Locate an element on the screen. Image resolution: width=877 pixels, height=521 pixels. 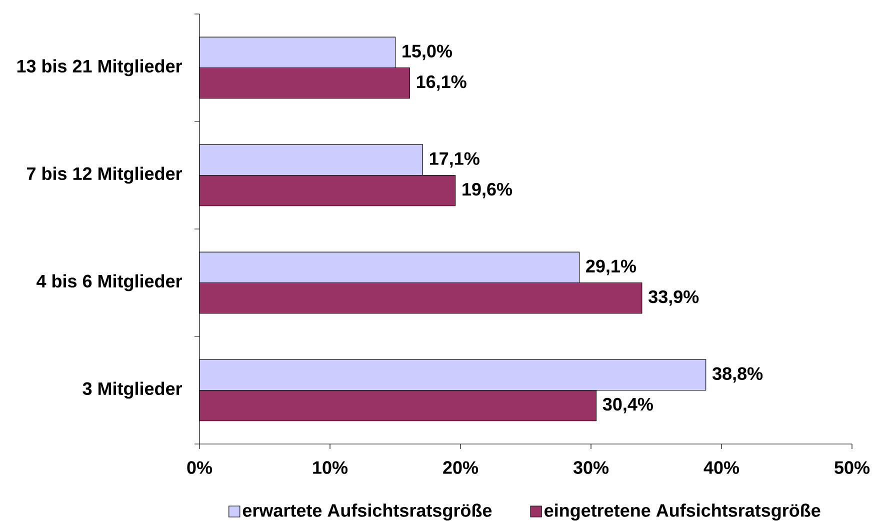
y-tick-label: 4 bis 6 Mitglieder is located at coordinates (109, 283).